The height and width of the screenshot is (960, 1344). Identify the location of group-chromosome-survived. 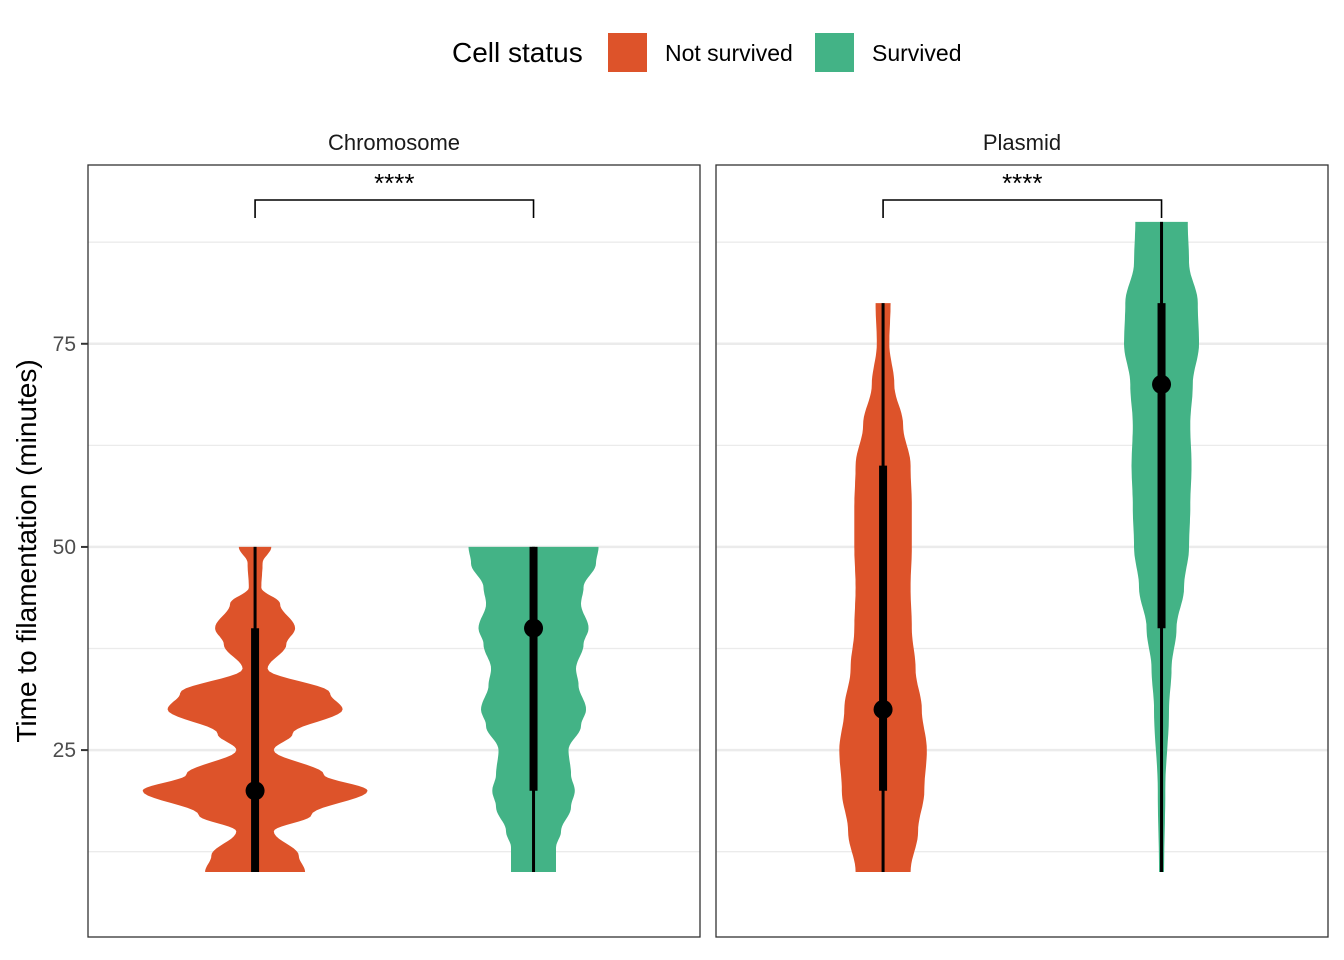
(533, 709).